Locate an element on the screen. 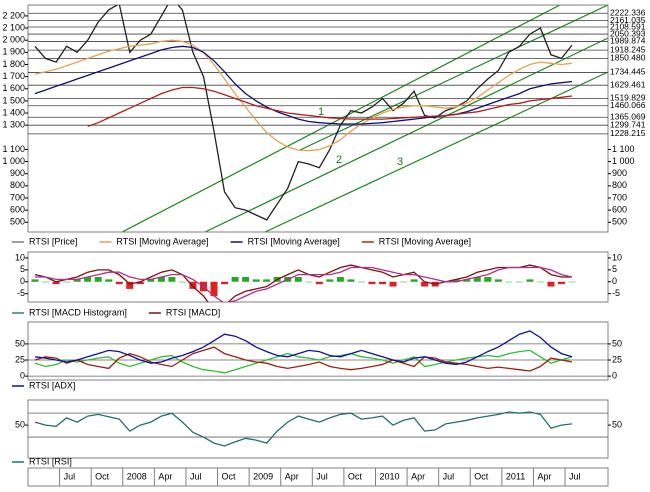  y-tick-label: 900 is located at coordinates (17, 173).